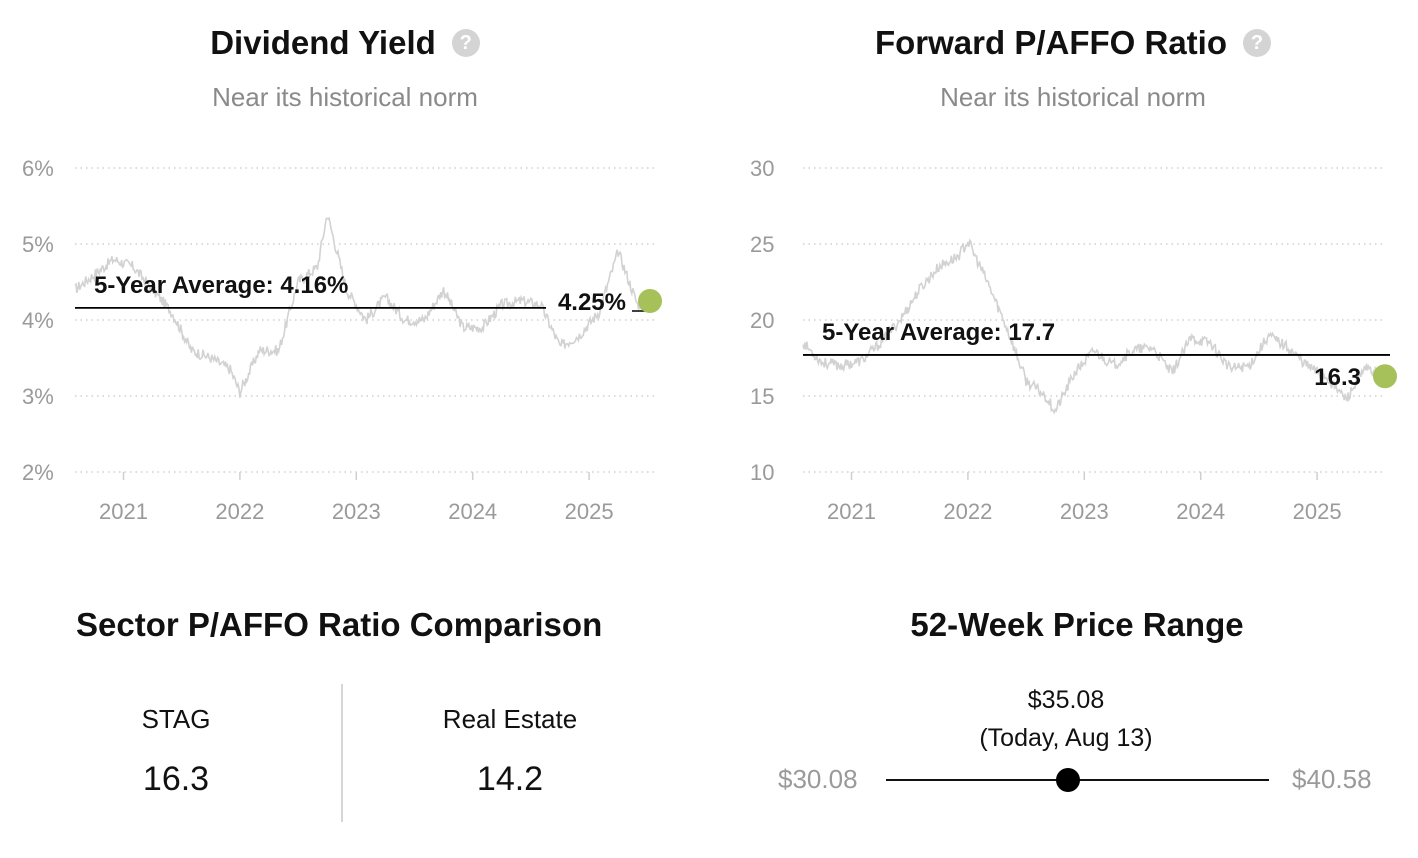  I want to click on sector-left-value: 16.3, so click(176, 779).